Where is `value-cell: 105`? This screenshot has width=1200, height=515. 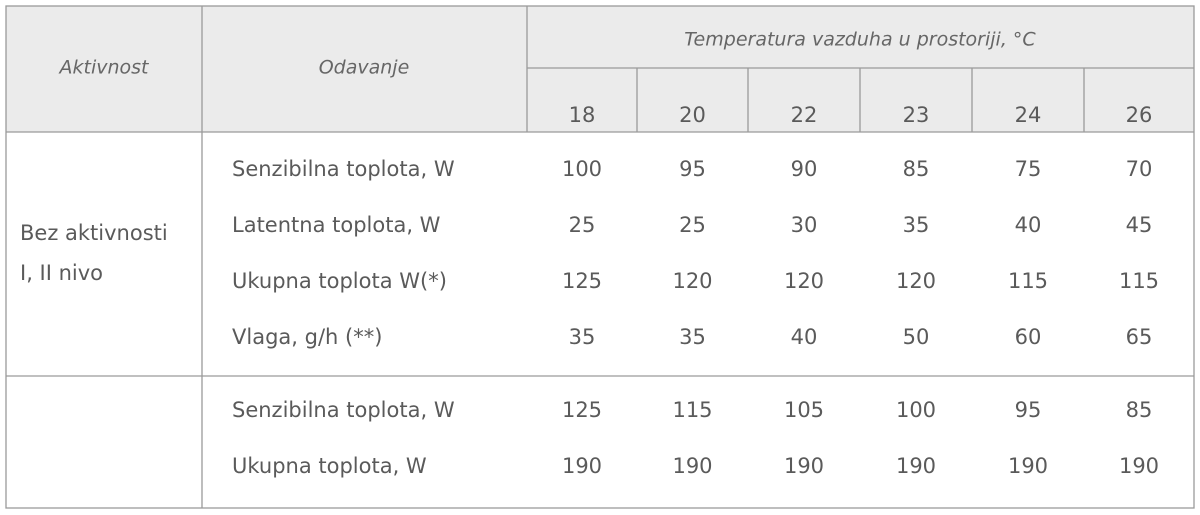 value-cell: 105 is located at coordinates (804, 410).